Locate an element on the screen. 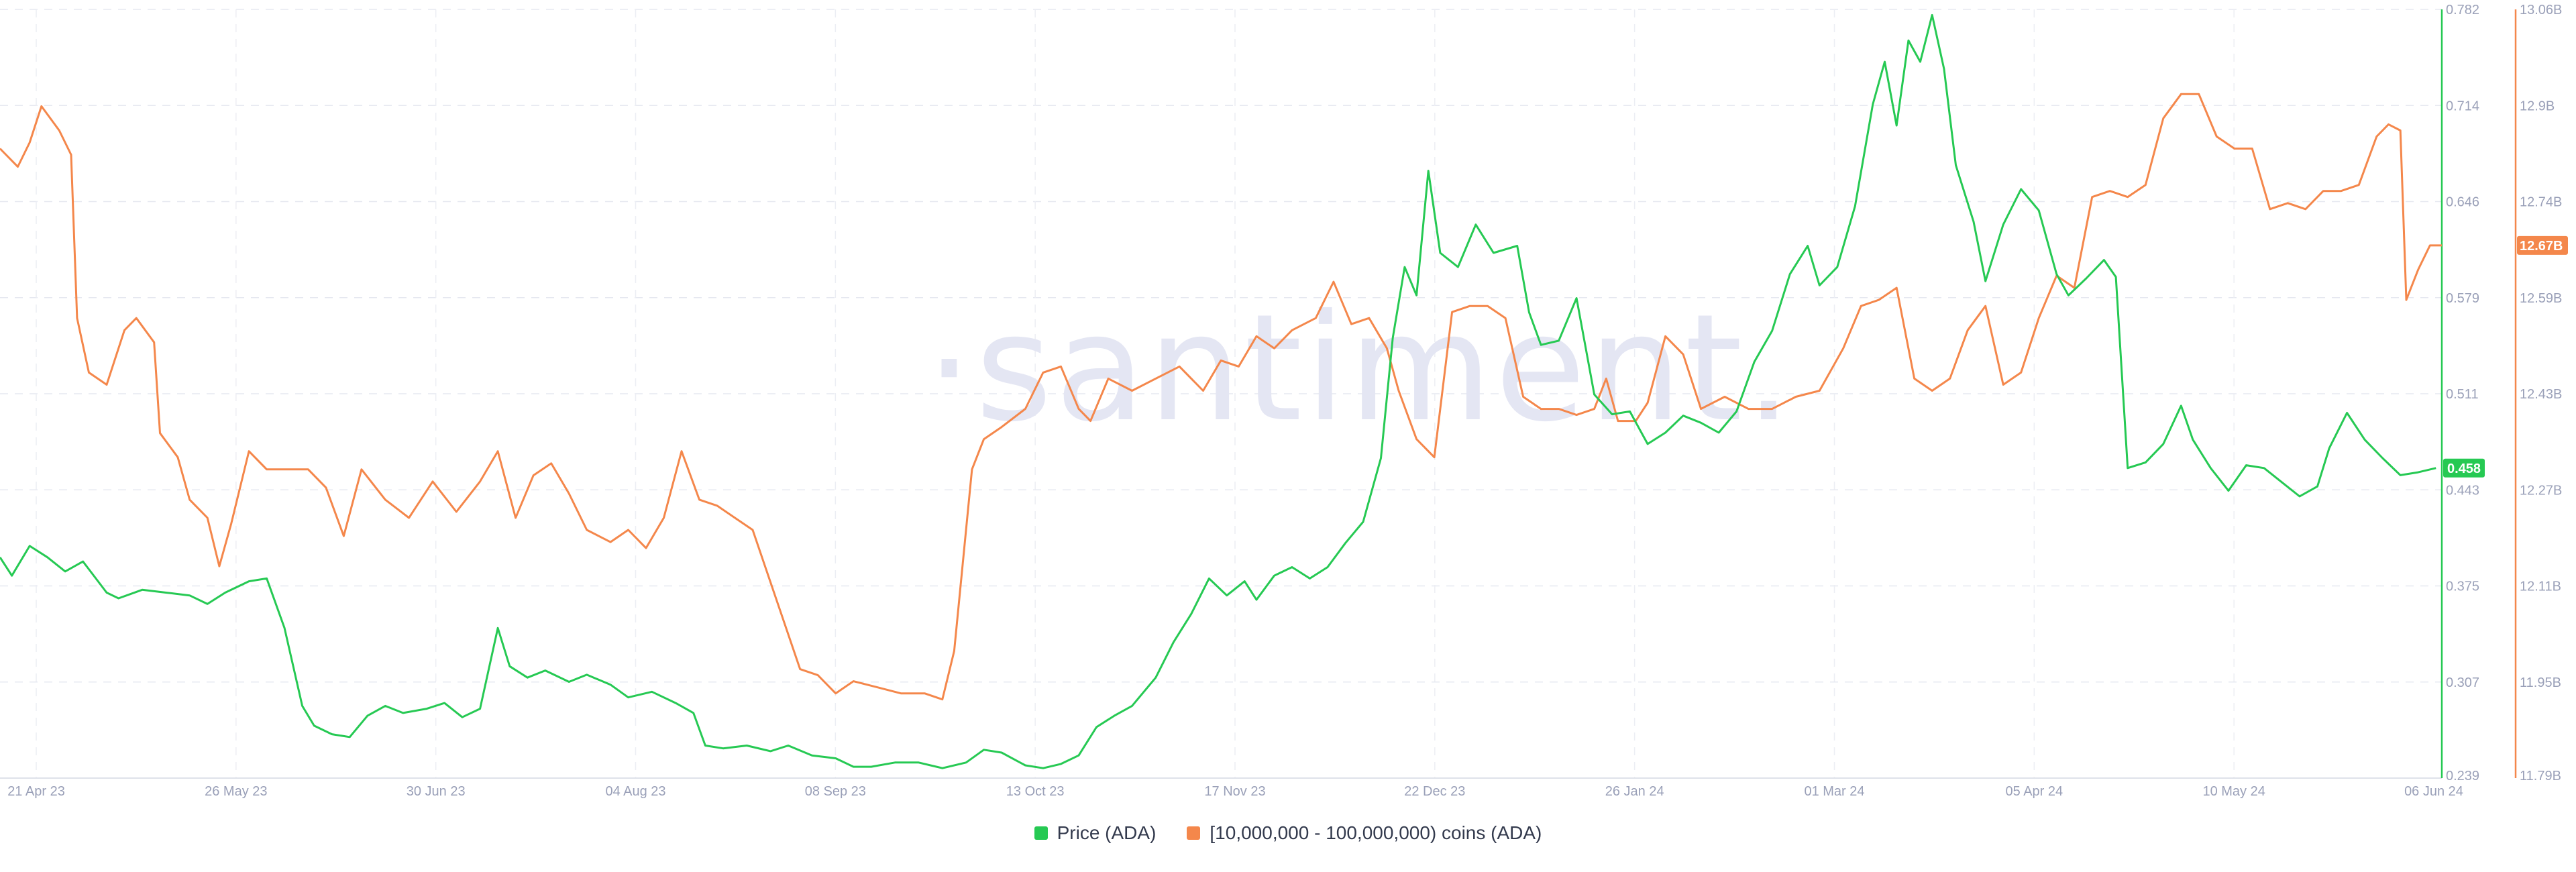 The image size is (2576, 872). left-tick-label: 0.443 is located at coordinates (2462, 490).